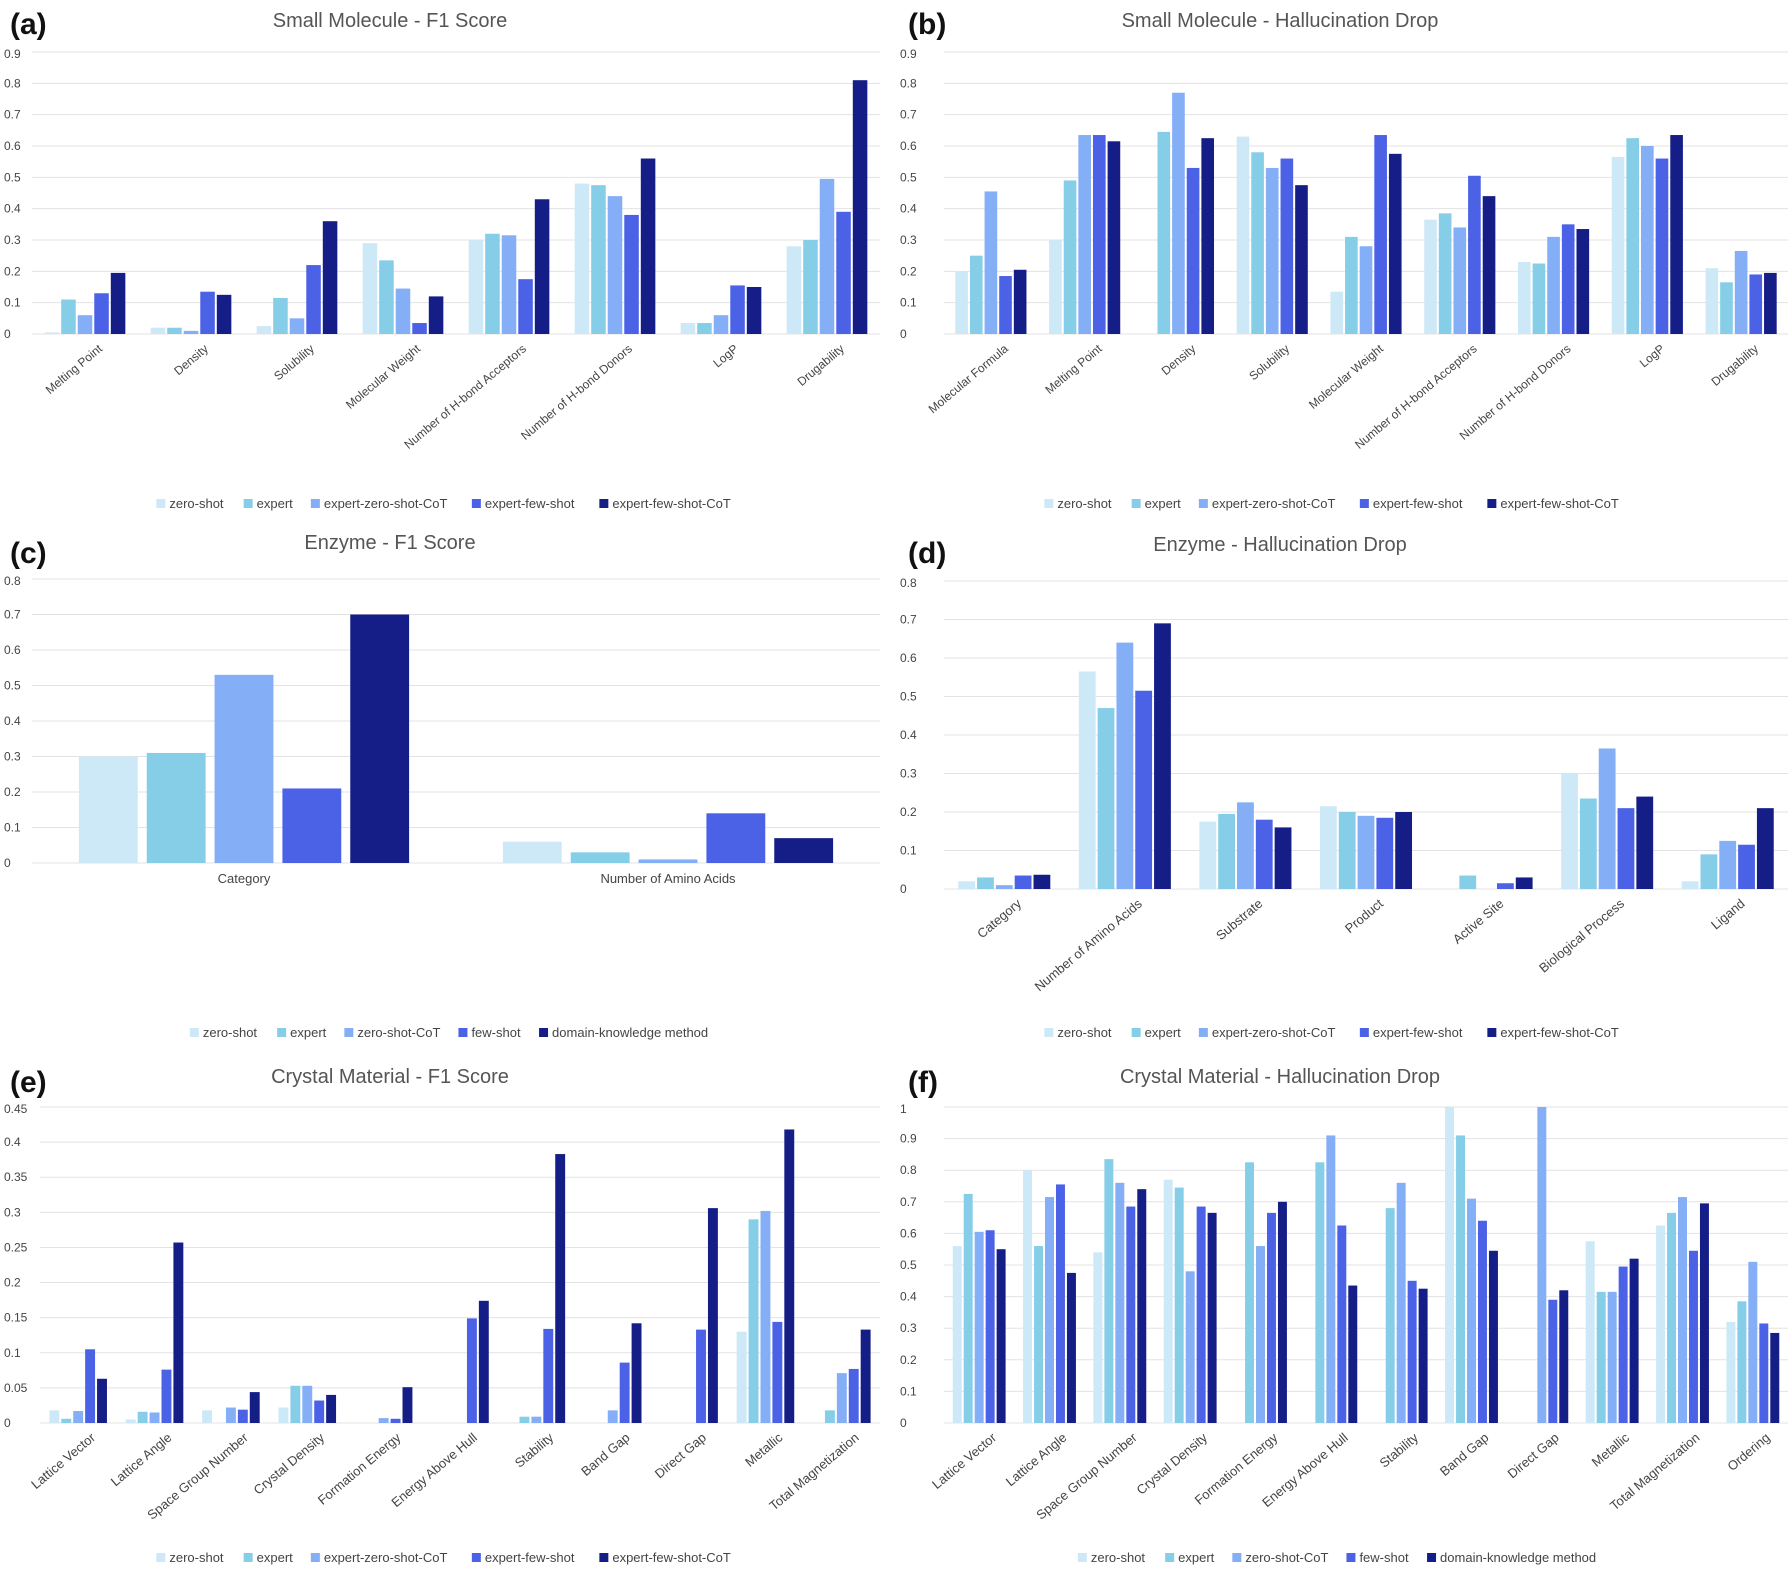 The image size is (1792, 1581). Describe the element at coordinates (386, 503) in the screenshot. I see `legend-label: expert-zero-shot-CoT` at that location.